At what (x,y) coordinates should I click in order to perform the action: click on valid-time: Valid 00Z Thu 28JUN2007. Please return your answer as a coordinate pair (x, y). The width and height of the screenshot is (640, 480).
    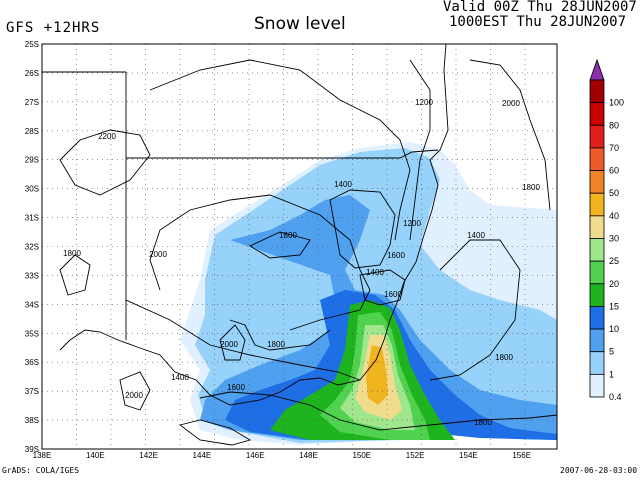
    Looking at the image, I should click on (540, 7).